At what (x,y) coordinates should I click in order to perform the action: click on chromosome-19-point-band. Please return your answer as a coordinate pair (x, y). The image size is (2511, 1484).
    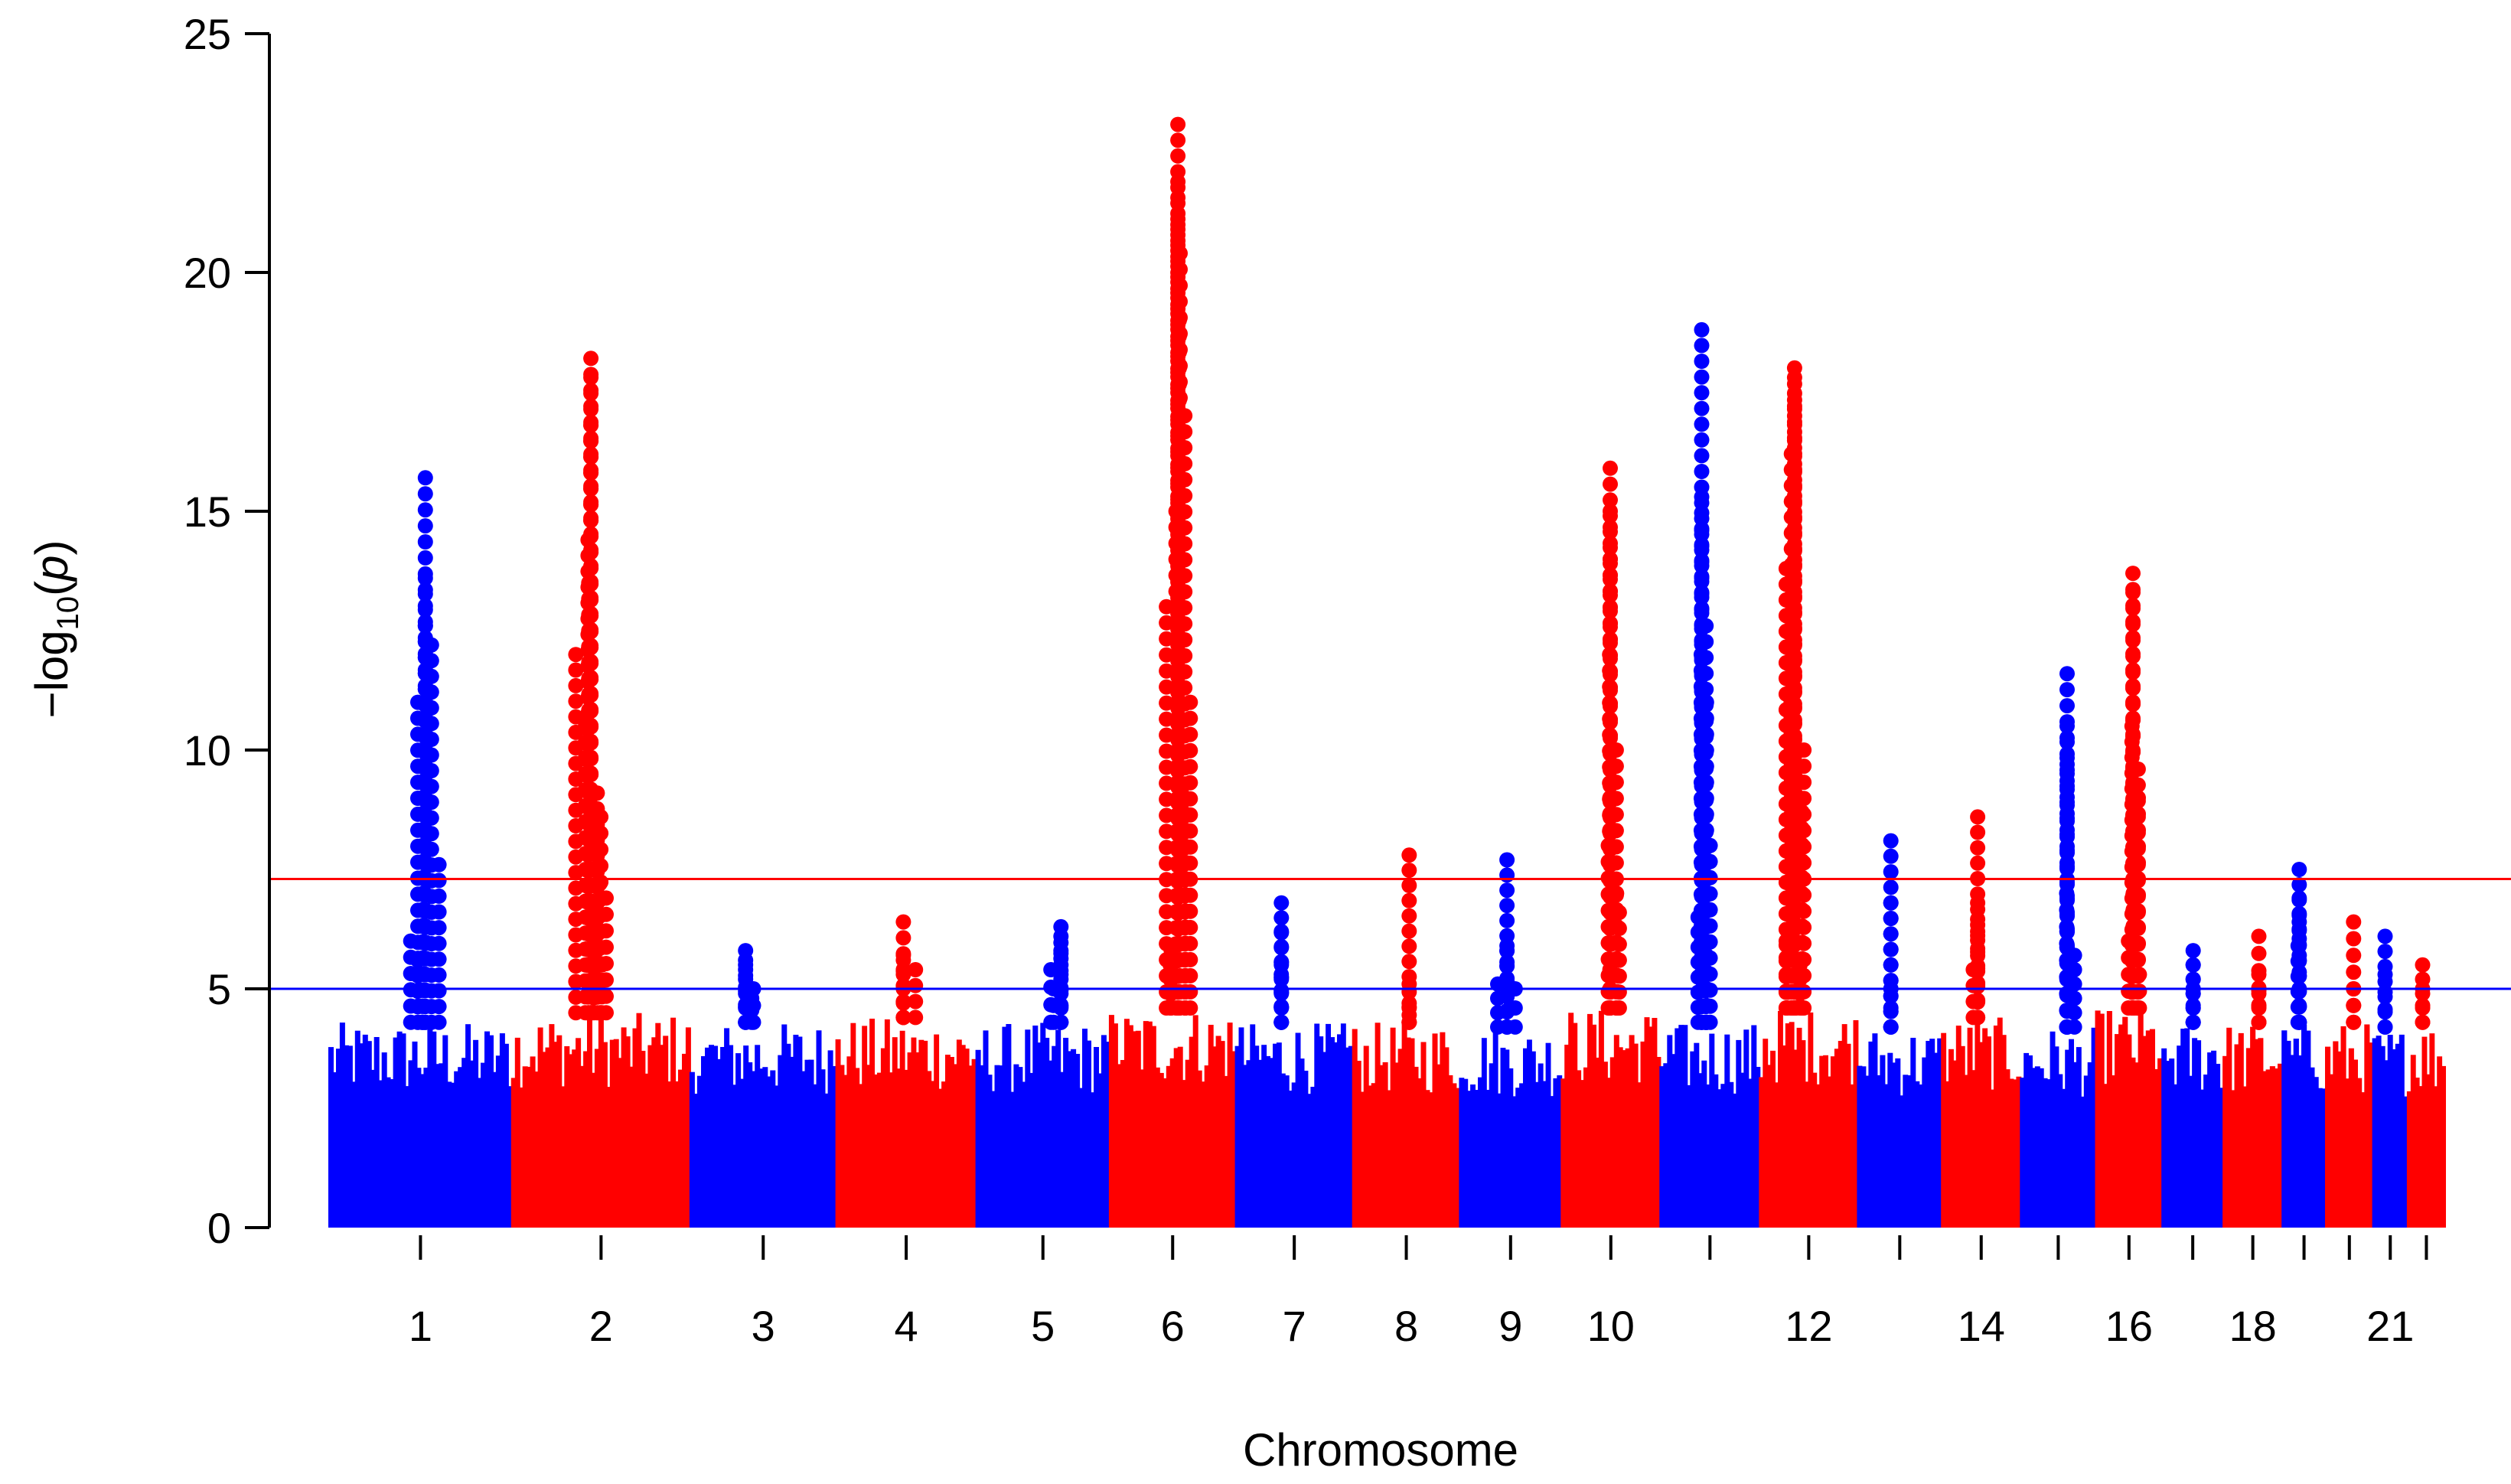
    Looking at the image, I should click on (2292, 1141).